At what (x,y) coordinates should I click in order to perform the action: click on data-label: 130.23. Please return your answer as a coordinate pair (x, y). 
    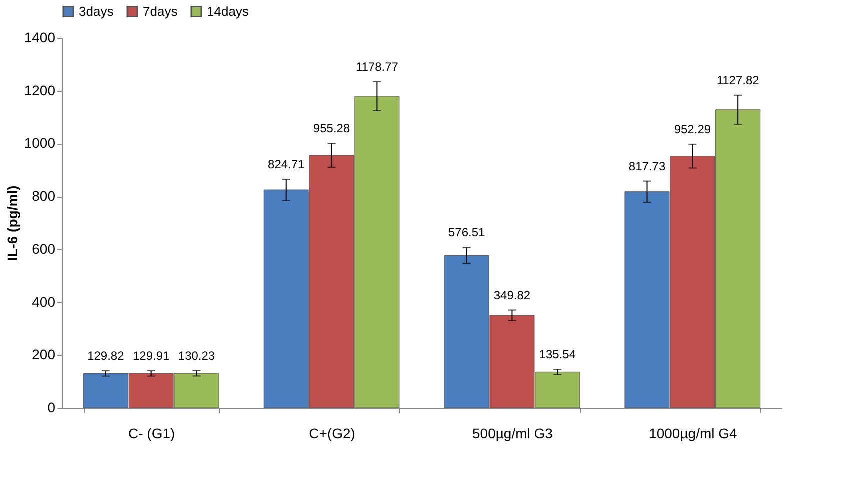
    Looking at the image, I should click on (197, 355).